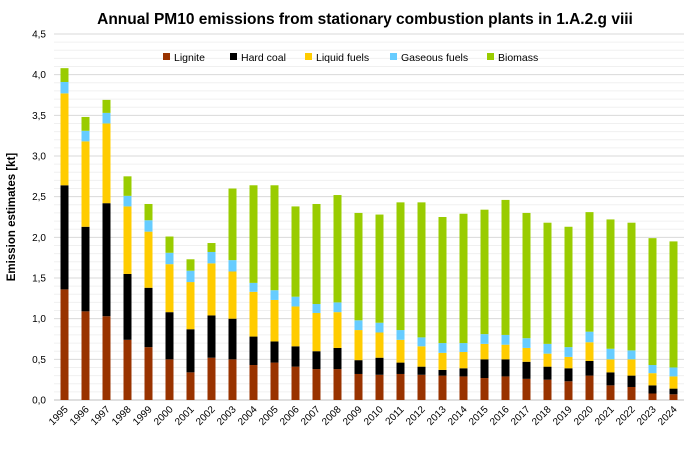 The height and width of the screenshot is (456, 700). Describe the element at coordinates (64, 344) in the screenshot. I see `bar-lignite-1995` at that location.